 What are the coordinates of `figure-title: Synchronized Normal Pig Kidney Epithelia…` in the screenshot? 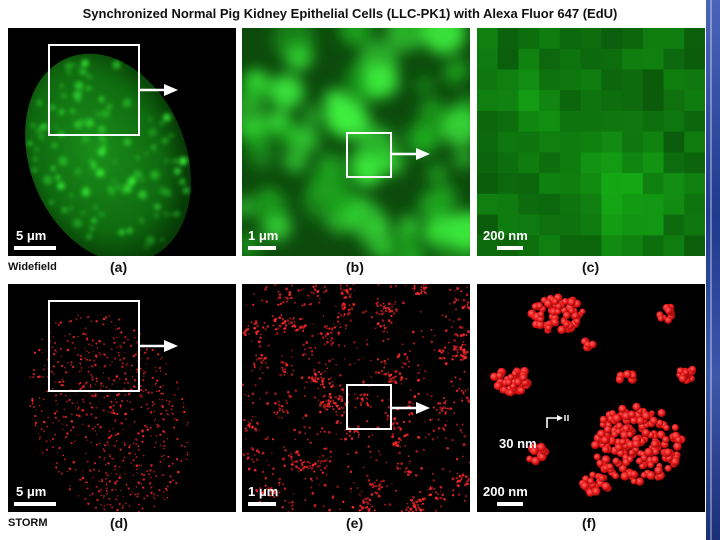 It's located at (350, 13).